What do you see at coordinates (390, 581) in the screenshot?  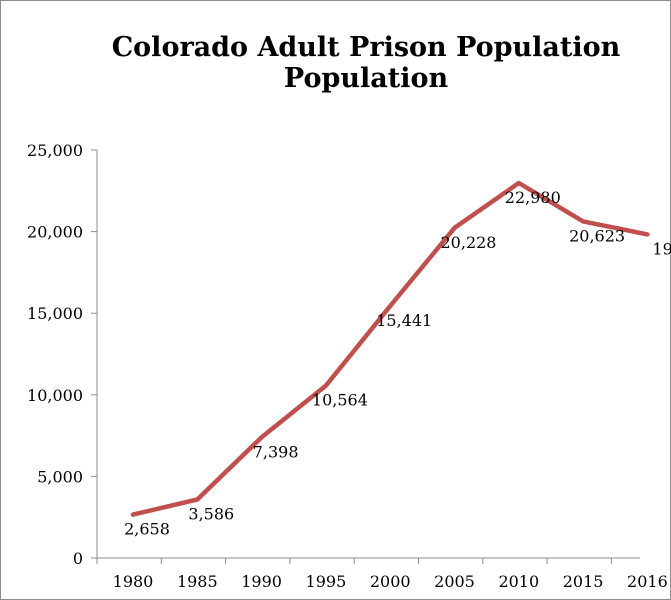 I see `x-tick-label: 2000` at bounding box center [390, 581].